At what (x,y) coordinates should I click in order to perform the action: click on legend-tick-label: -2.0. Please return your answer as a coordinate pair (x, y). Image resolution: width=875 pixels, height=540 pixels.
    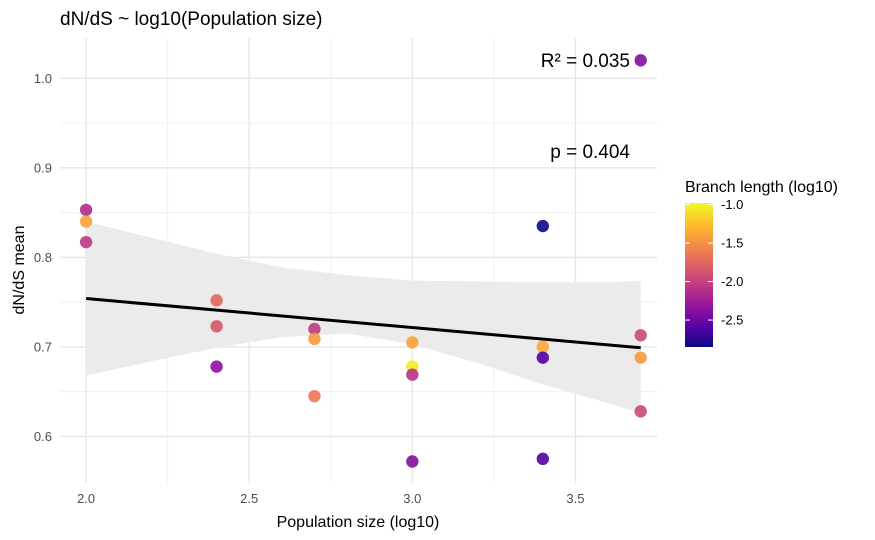
    Looking at the image, I should click on (732, 281).